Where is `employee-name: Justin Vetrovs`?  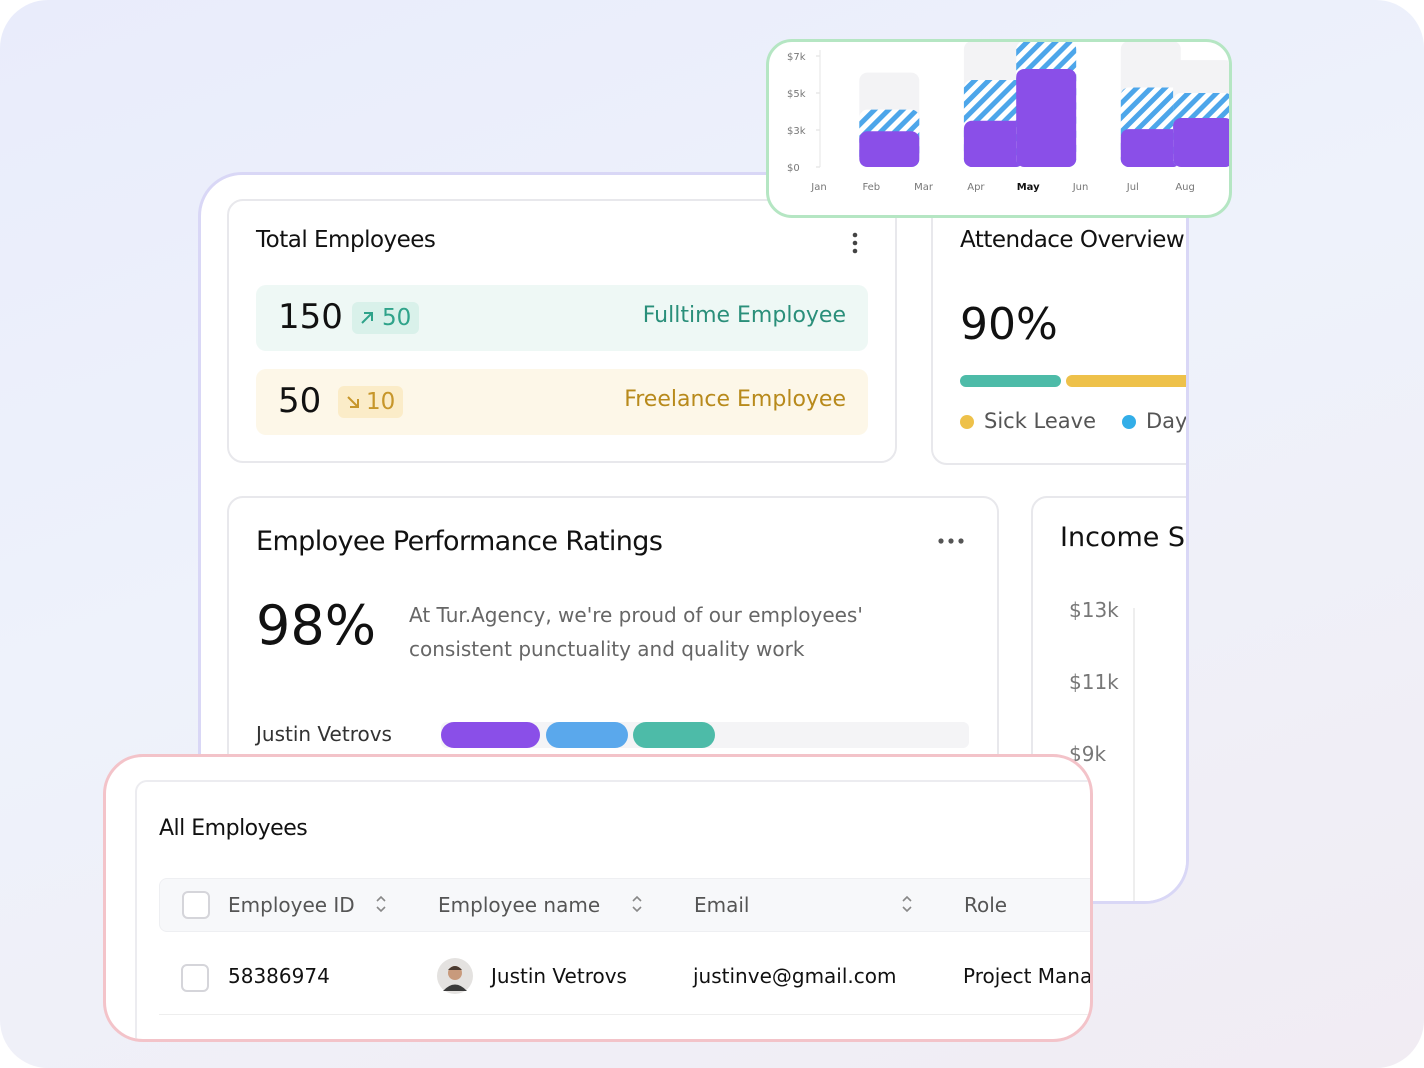
employee-name: Justin Vetrovs is located at coordinates (324, 734).